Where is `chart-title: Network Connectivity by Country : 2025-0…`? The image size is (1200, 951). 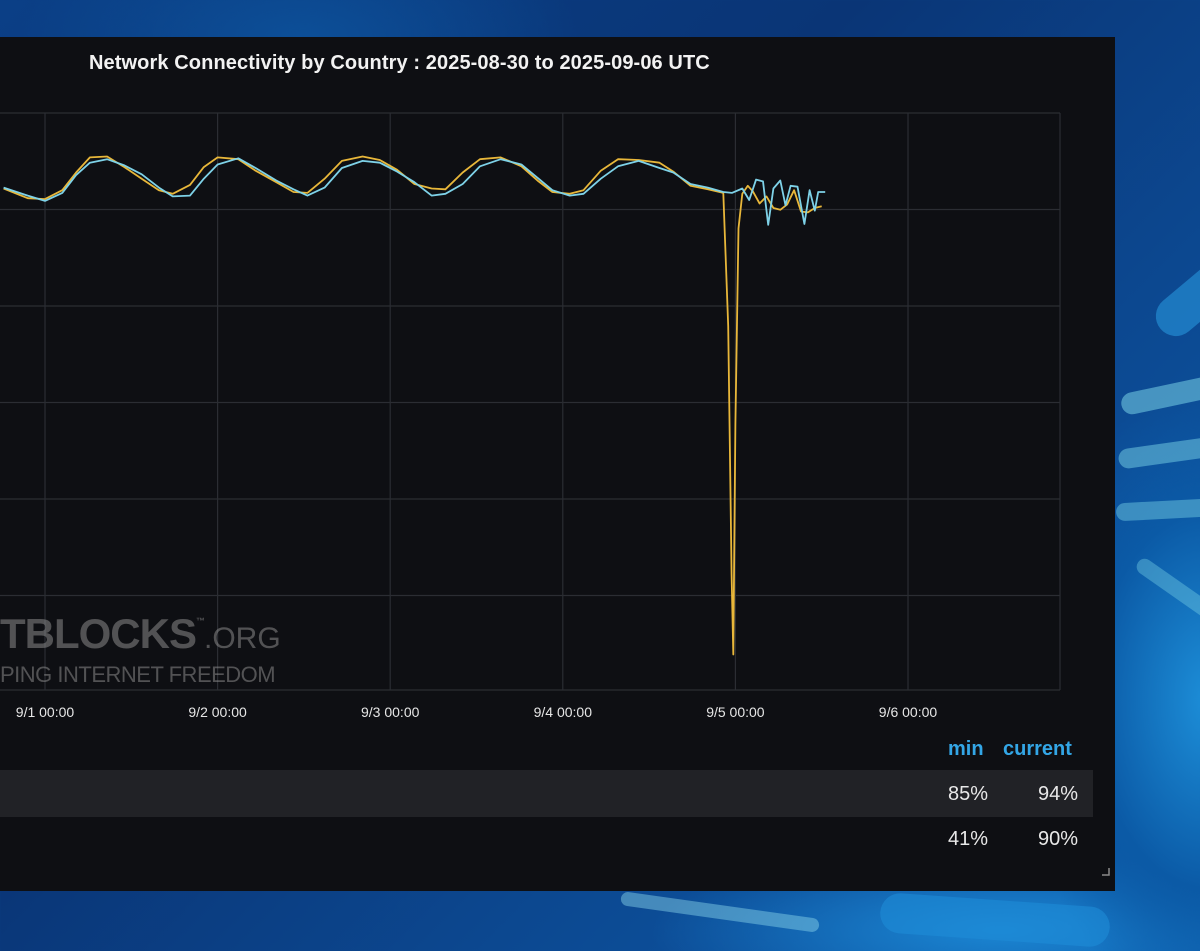
chart-title: Network Connectivity by Country : 2025-0… is located at coordinates (399, 63).